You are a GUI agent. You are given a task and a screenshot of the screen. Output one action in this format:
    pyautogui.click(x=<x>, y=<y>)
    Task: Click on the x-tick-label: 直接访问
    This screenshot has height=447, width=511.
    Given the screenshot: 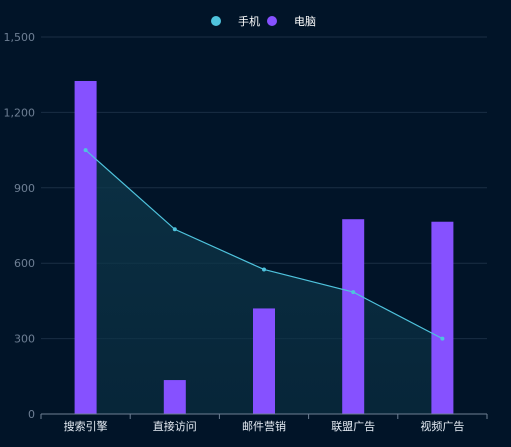 What is the action you would take?
    pyautogui.click(x=175, y=426)
    